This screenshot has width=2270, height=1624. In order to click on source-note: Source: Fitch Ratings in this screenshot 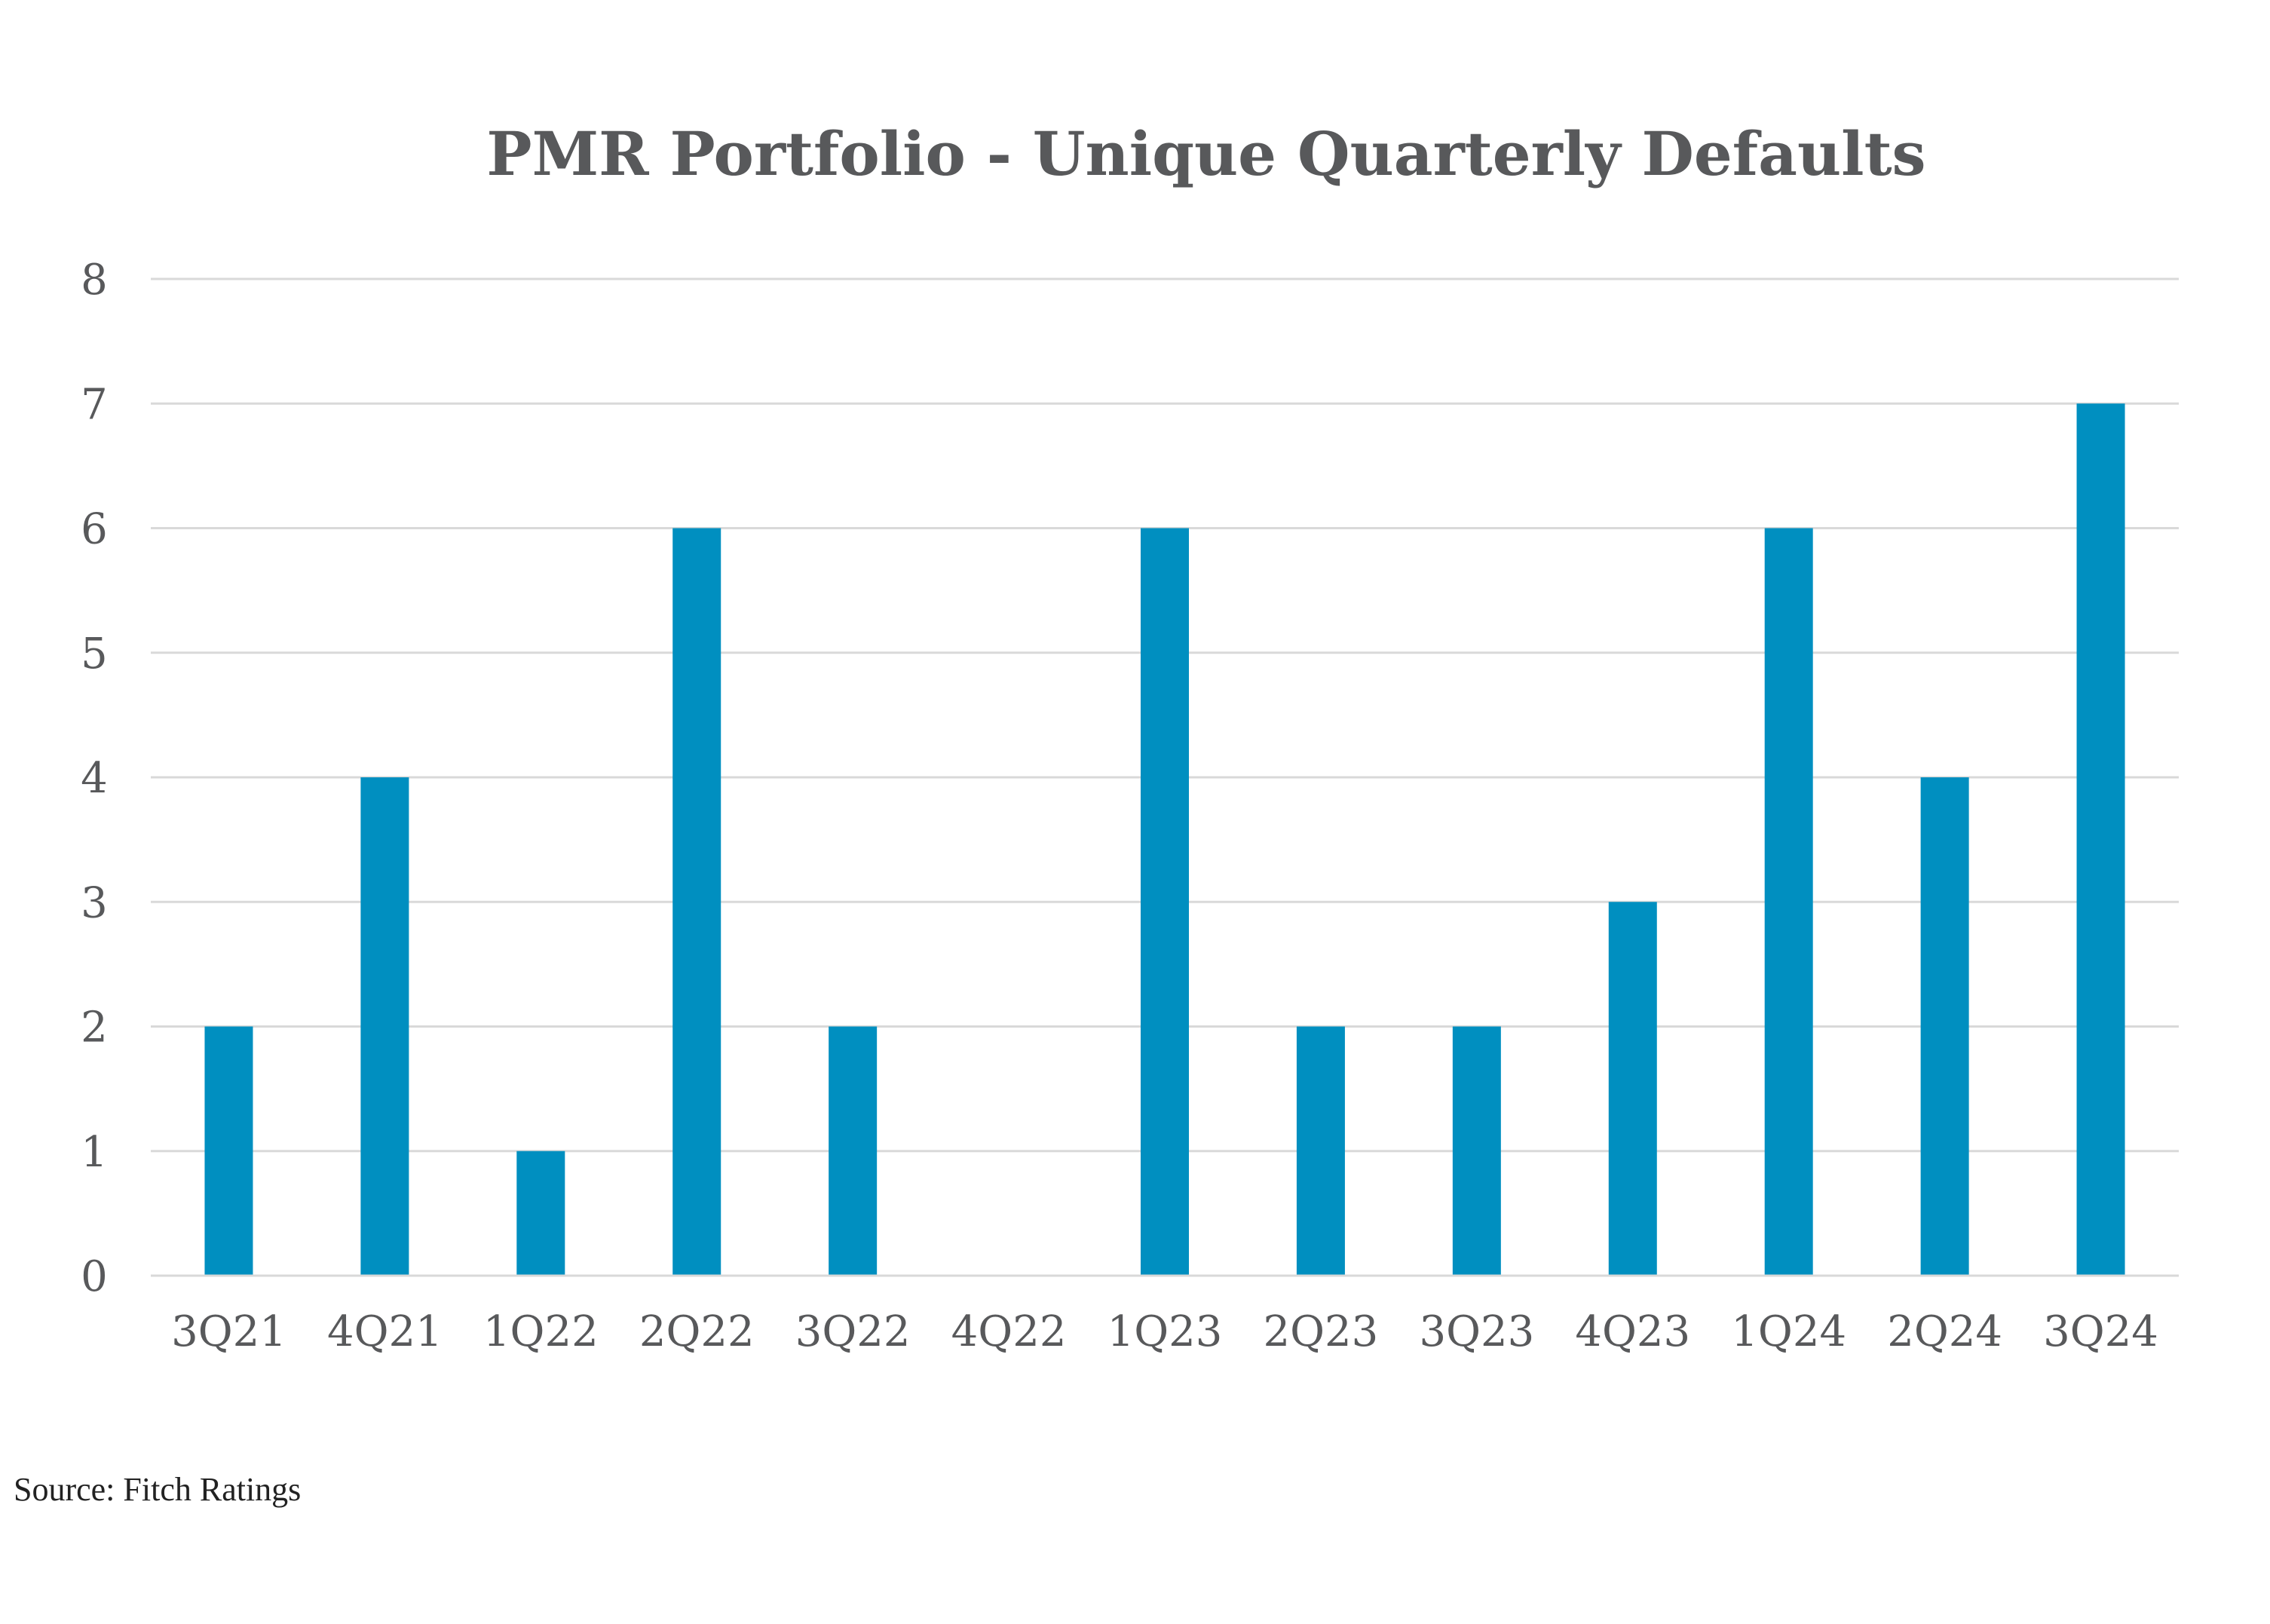, I will do `click(158, 1489)`.